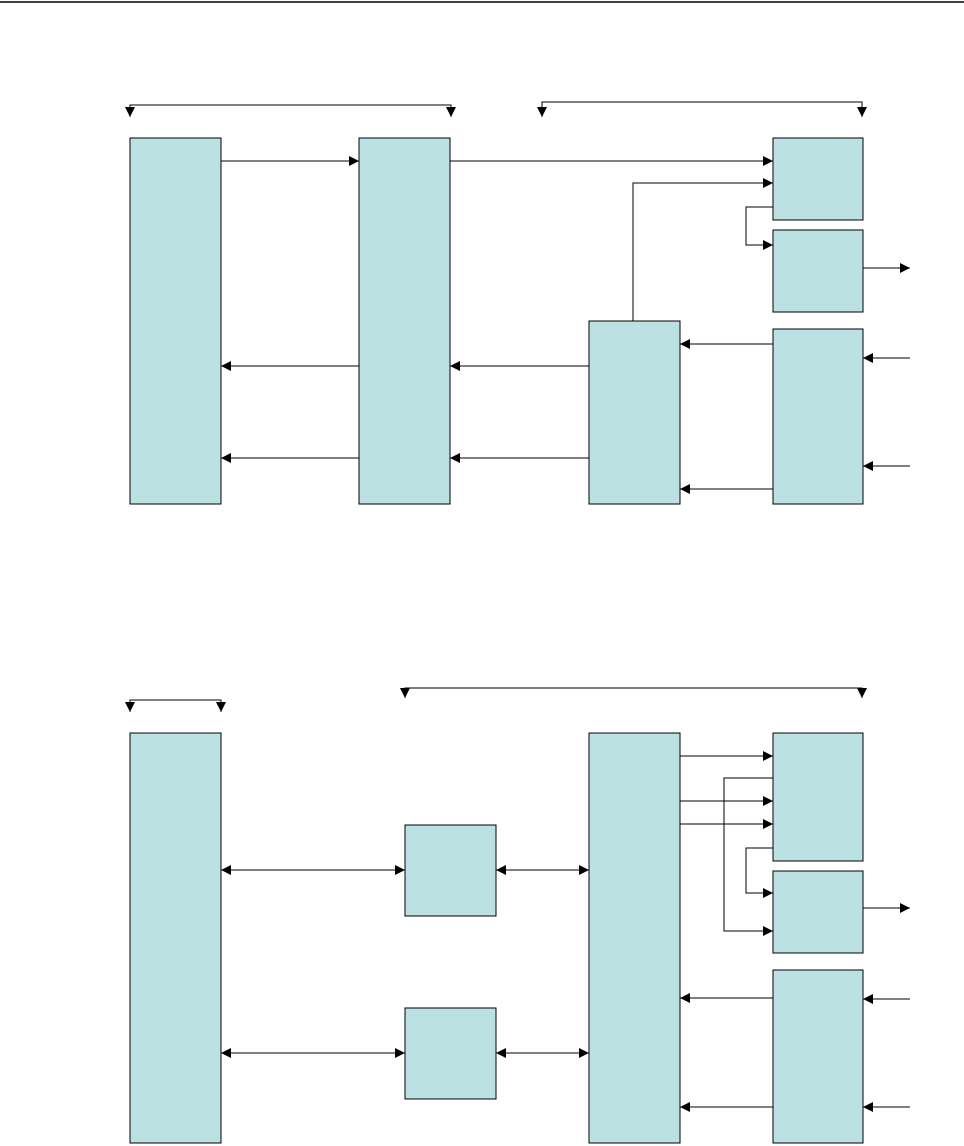 This screenshot has height=1146, width=964. What do you see at coordinates (759, 872) in the screenshot?
I see `bottom-arrow-d-e` at bounding box center [759, 872].